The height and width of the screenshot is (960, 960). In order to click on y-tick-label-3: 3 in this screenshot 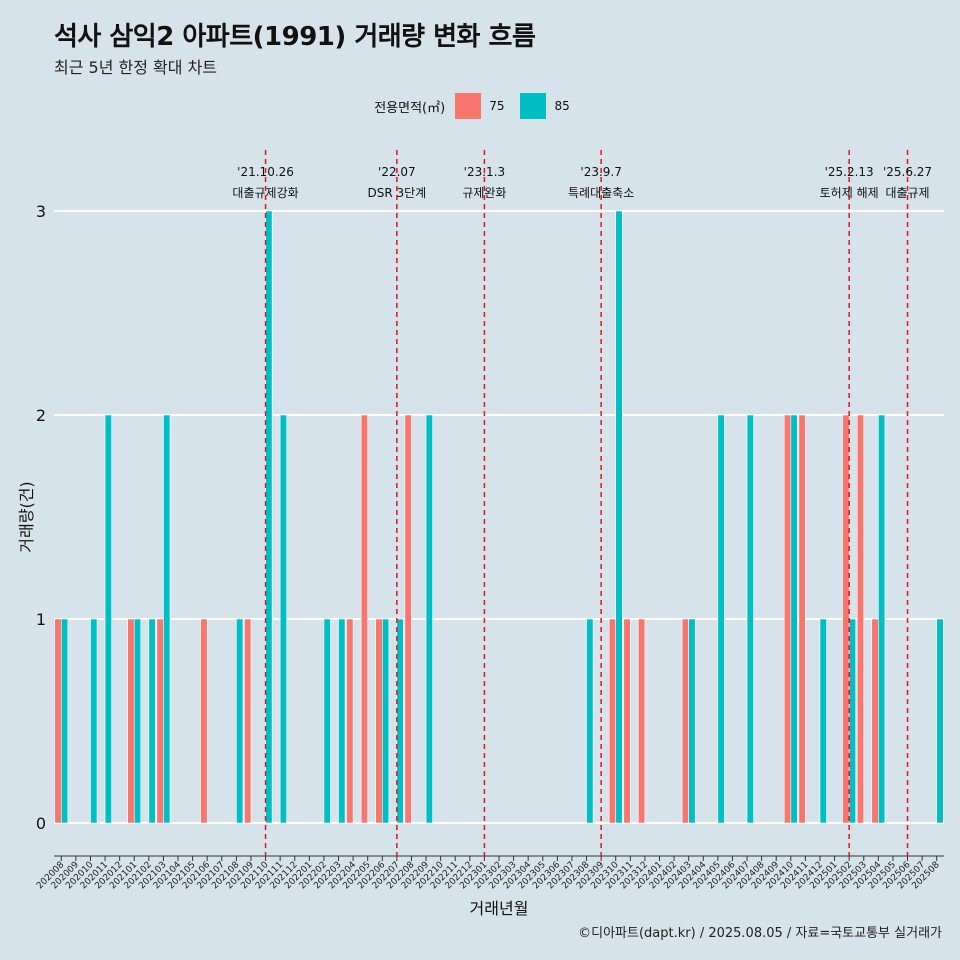, I will do `click(41, 211)`.